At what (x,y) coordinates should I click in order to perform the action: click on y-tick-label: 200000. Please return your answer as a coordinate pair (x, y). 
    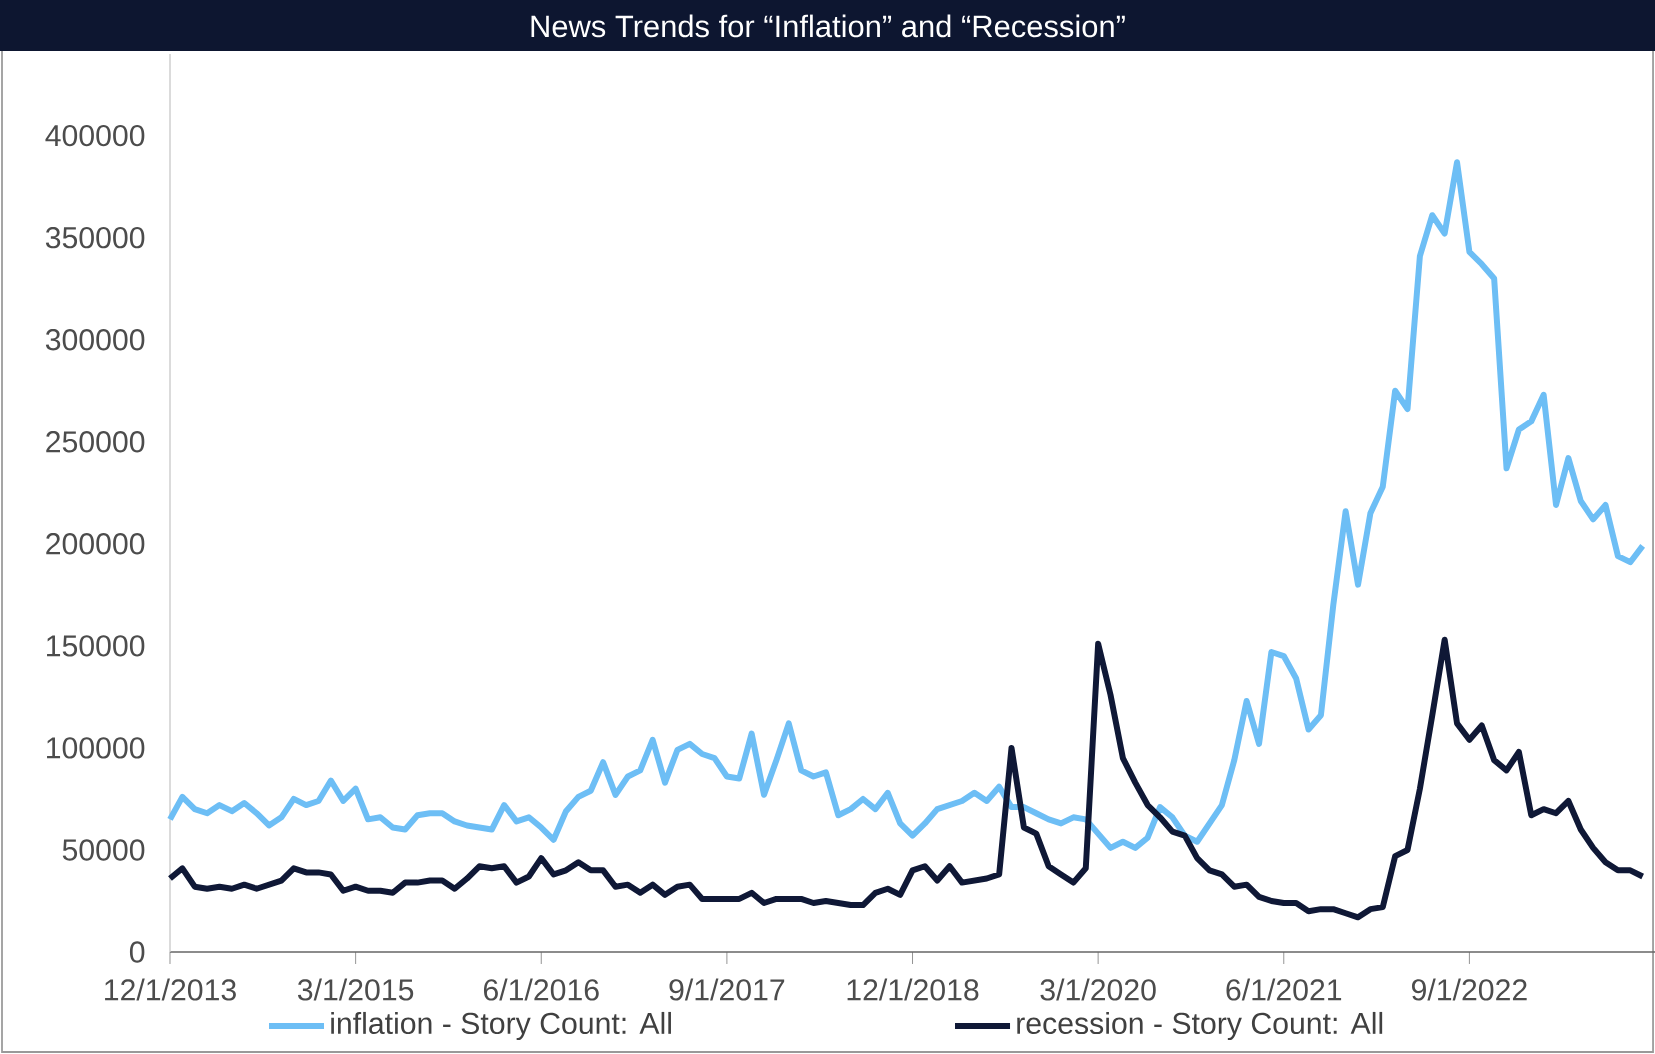
    Looking at the image, I should click on (95, 544).